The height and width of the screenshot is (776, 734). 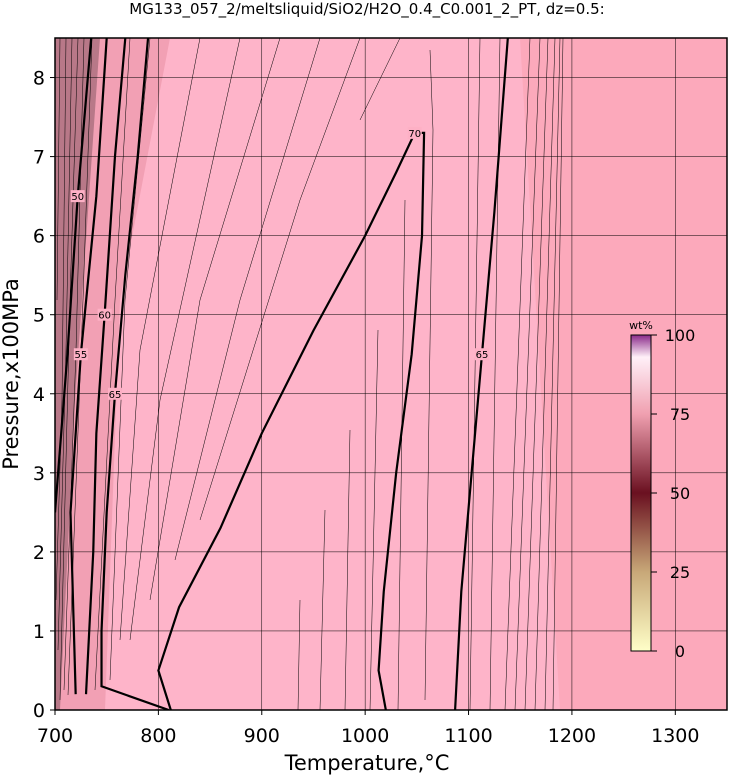 What do you see at coordinates (365, 736) in the screenshot?
I see `x-tick-label: 1000` at bounding box center [365, 736].